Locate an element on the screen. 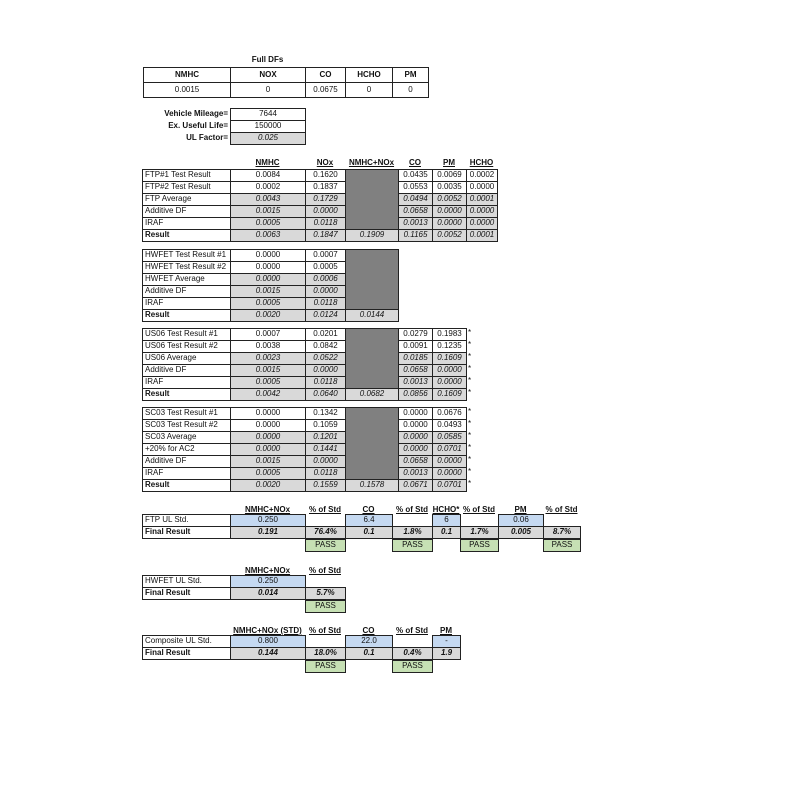 This screenshot has width=800, height=800. value-cell: 0.0640 is located at coordinates (325, 394).